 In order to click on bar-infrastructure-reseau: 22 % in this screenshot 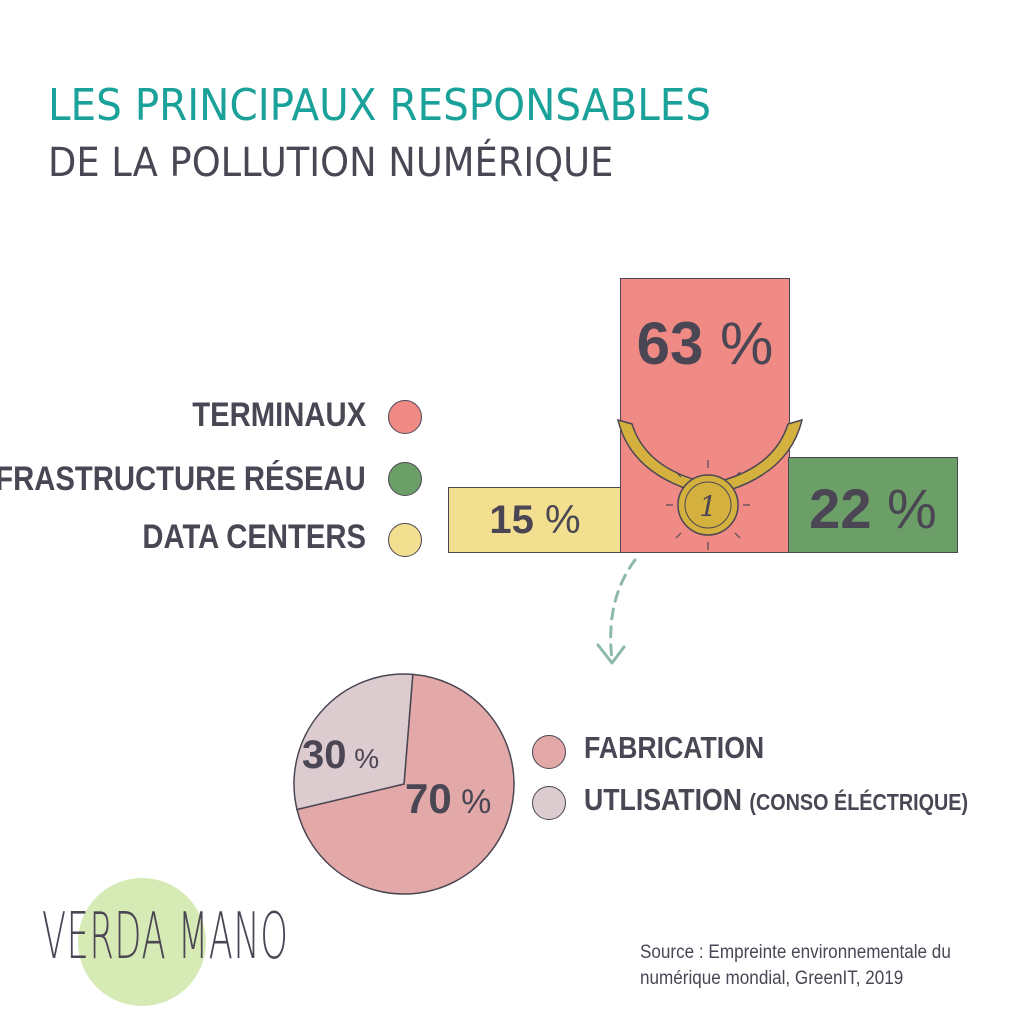, I will do `click(873, 504)`.